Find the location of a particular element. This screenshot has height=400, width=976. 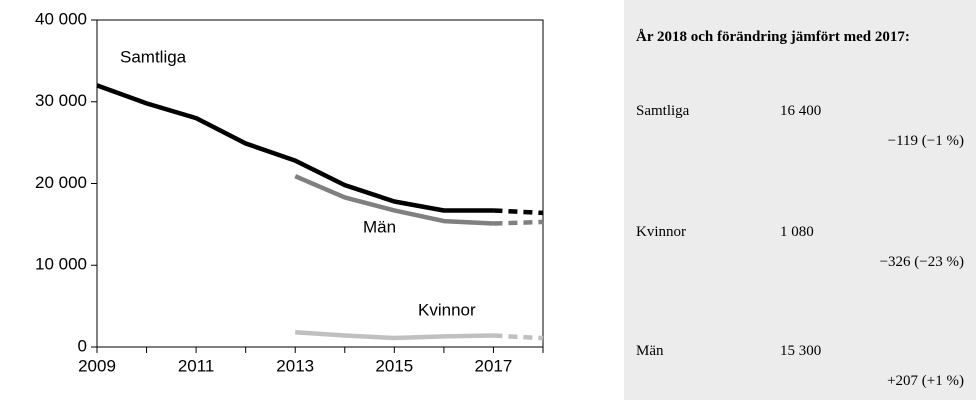

panel-label: Män is located at coordinates (650, 351).